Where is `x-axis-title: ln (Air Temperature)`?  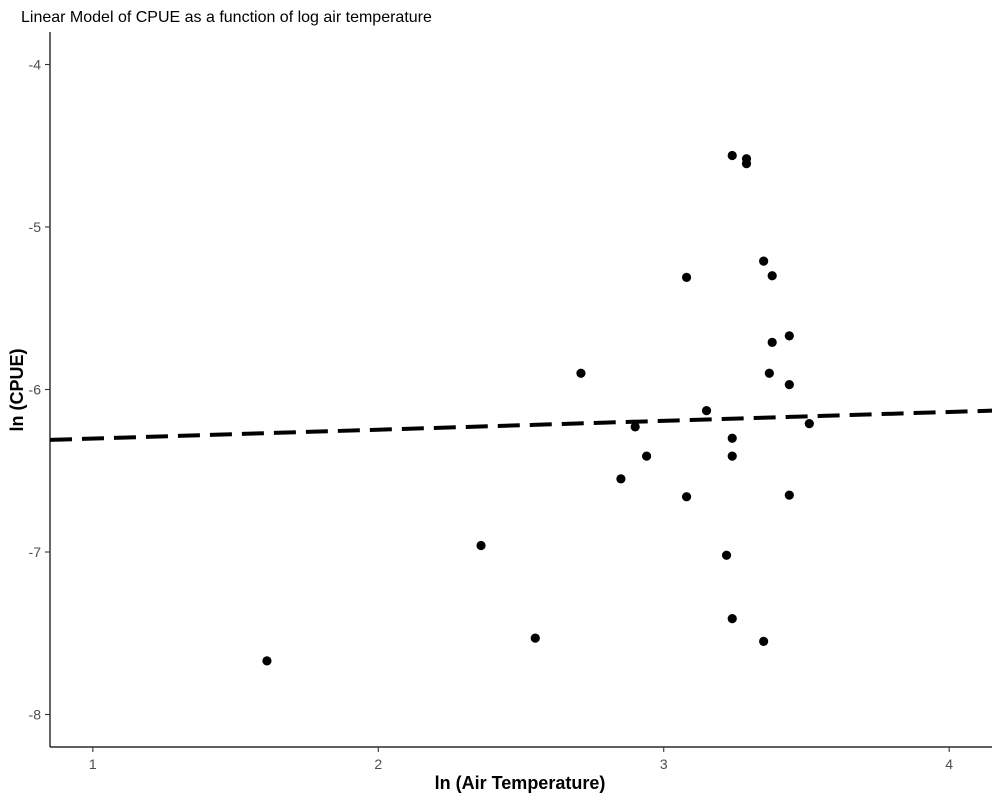 x-axis-title: ln (Air Temperature) is located at coordinates (520, 783).